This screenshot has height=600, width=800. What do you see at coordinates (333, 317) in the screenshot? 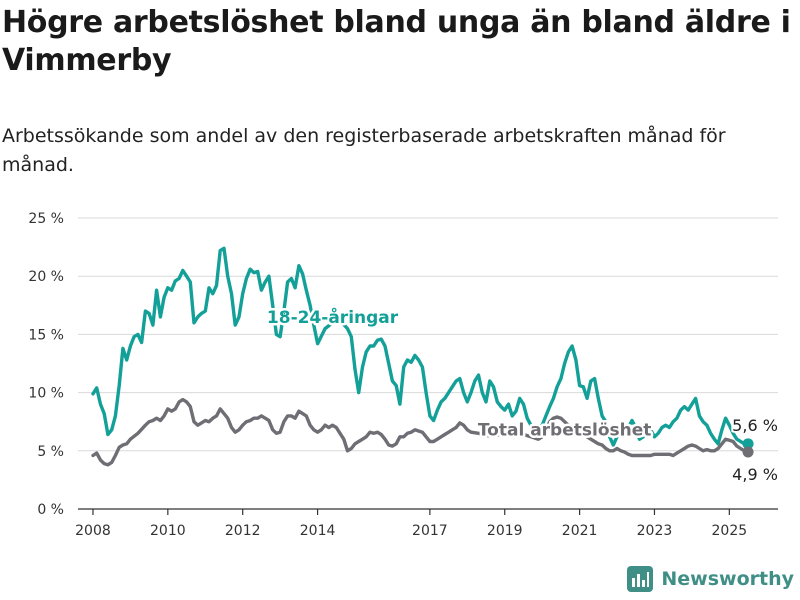
I see `series-label-0: 18-24-åringar` at bounding box center [333, 317].